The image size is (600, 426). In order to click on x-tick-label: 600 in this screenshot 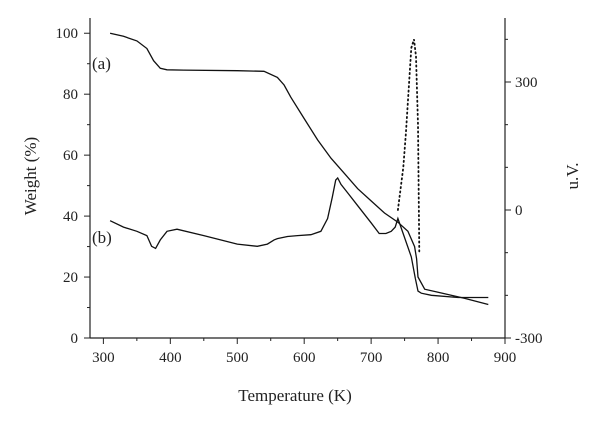, I will do `click(304, 358)`.